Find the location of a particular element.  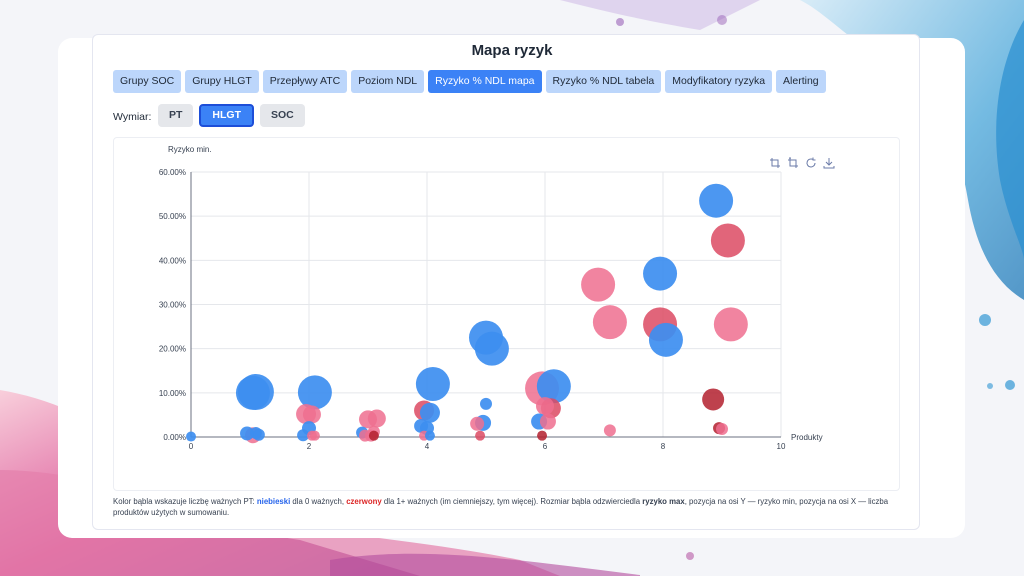

tab-modyfikatory-ryzyka: Modyfikatory ryzyka is located at coordinates (719, 81).